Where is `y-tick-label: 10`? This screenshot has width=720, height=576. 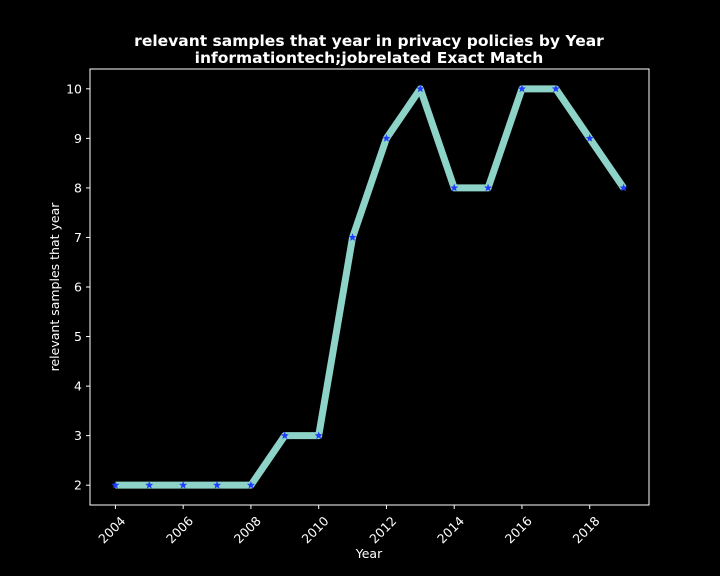
y-tick-label: 10 is located at coordinates (74, 88).